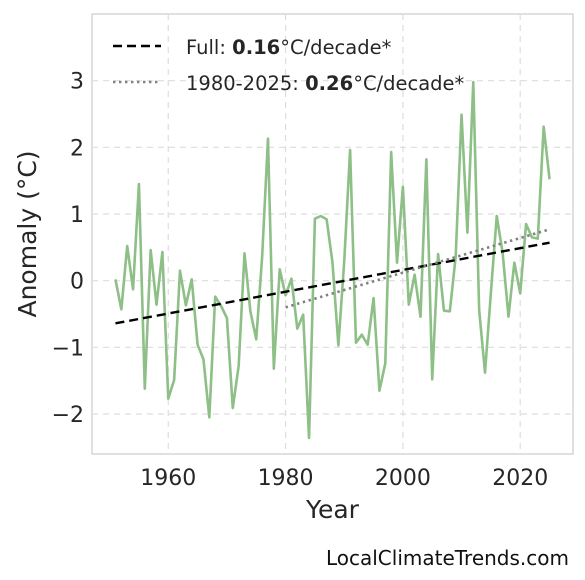  What do you see at coordinates (417, 268) in the screenshot?
I see `recent-trend-line` at bounding box center [417, 268].